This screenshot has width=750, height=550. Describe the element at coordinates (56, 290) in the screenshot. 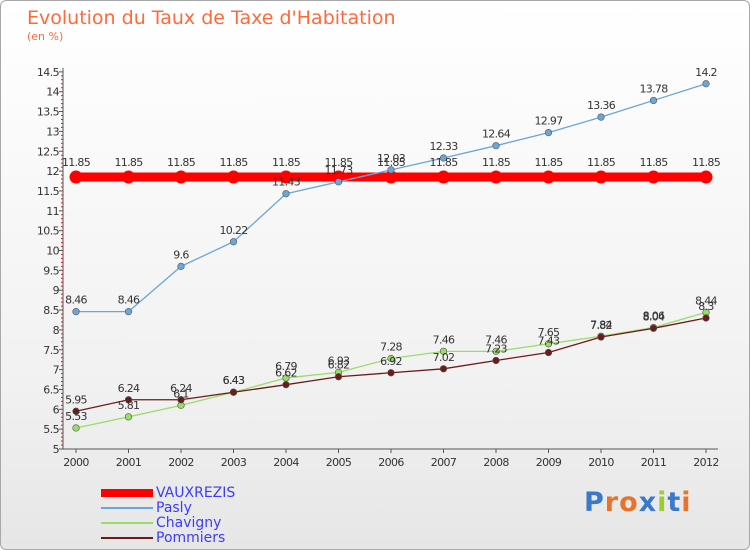

I see `y-tick-label: 9` at that location.